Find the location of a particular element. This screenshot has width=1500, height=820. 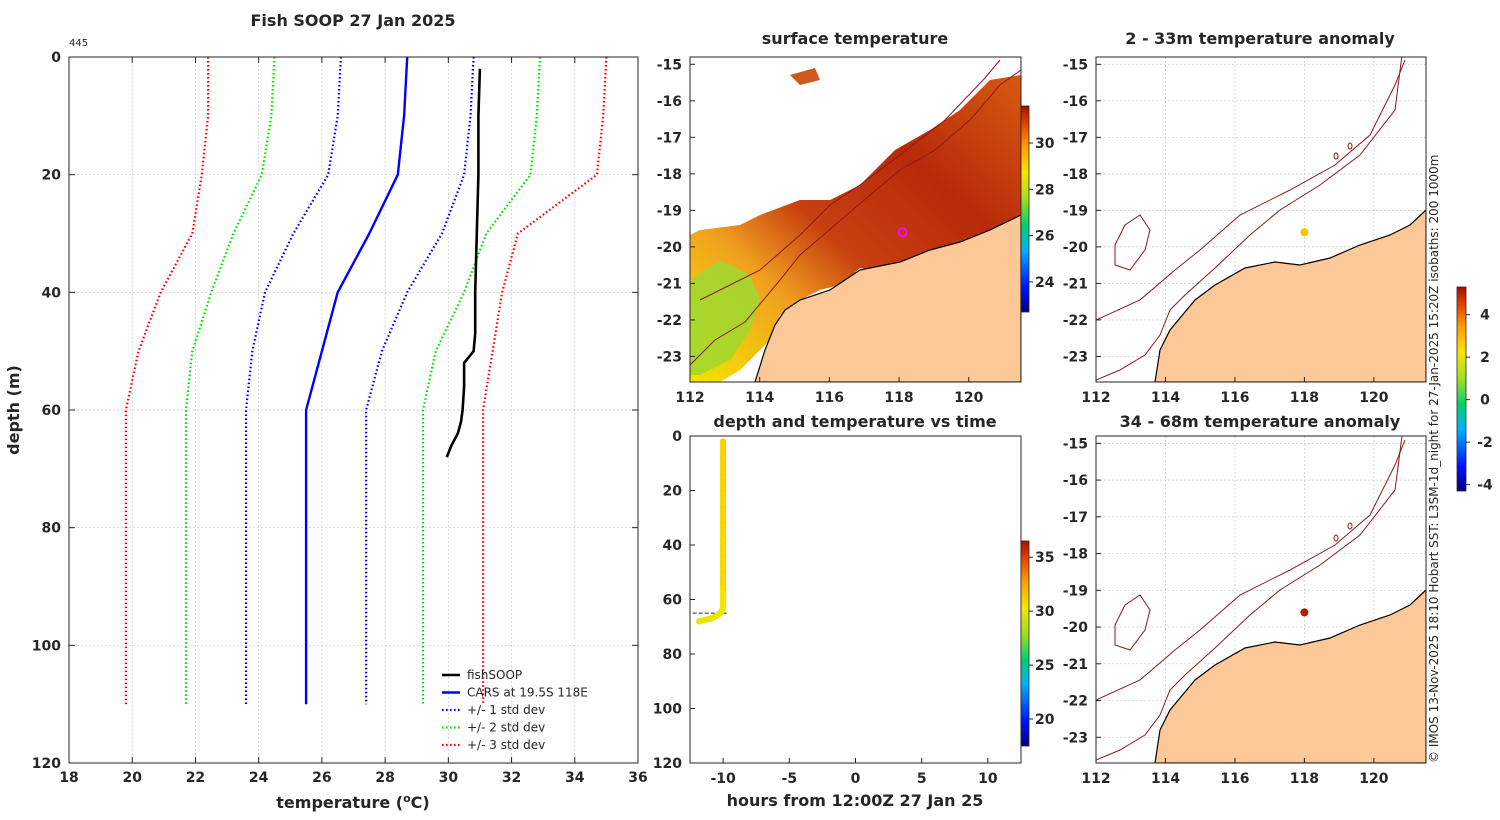

profile-y-tick-label: 20 is located at coordinates (52, 176).